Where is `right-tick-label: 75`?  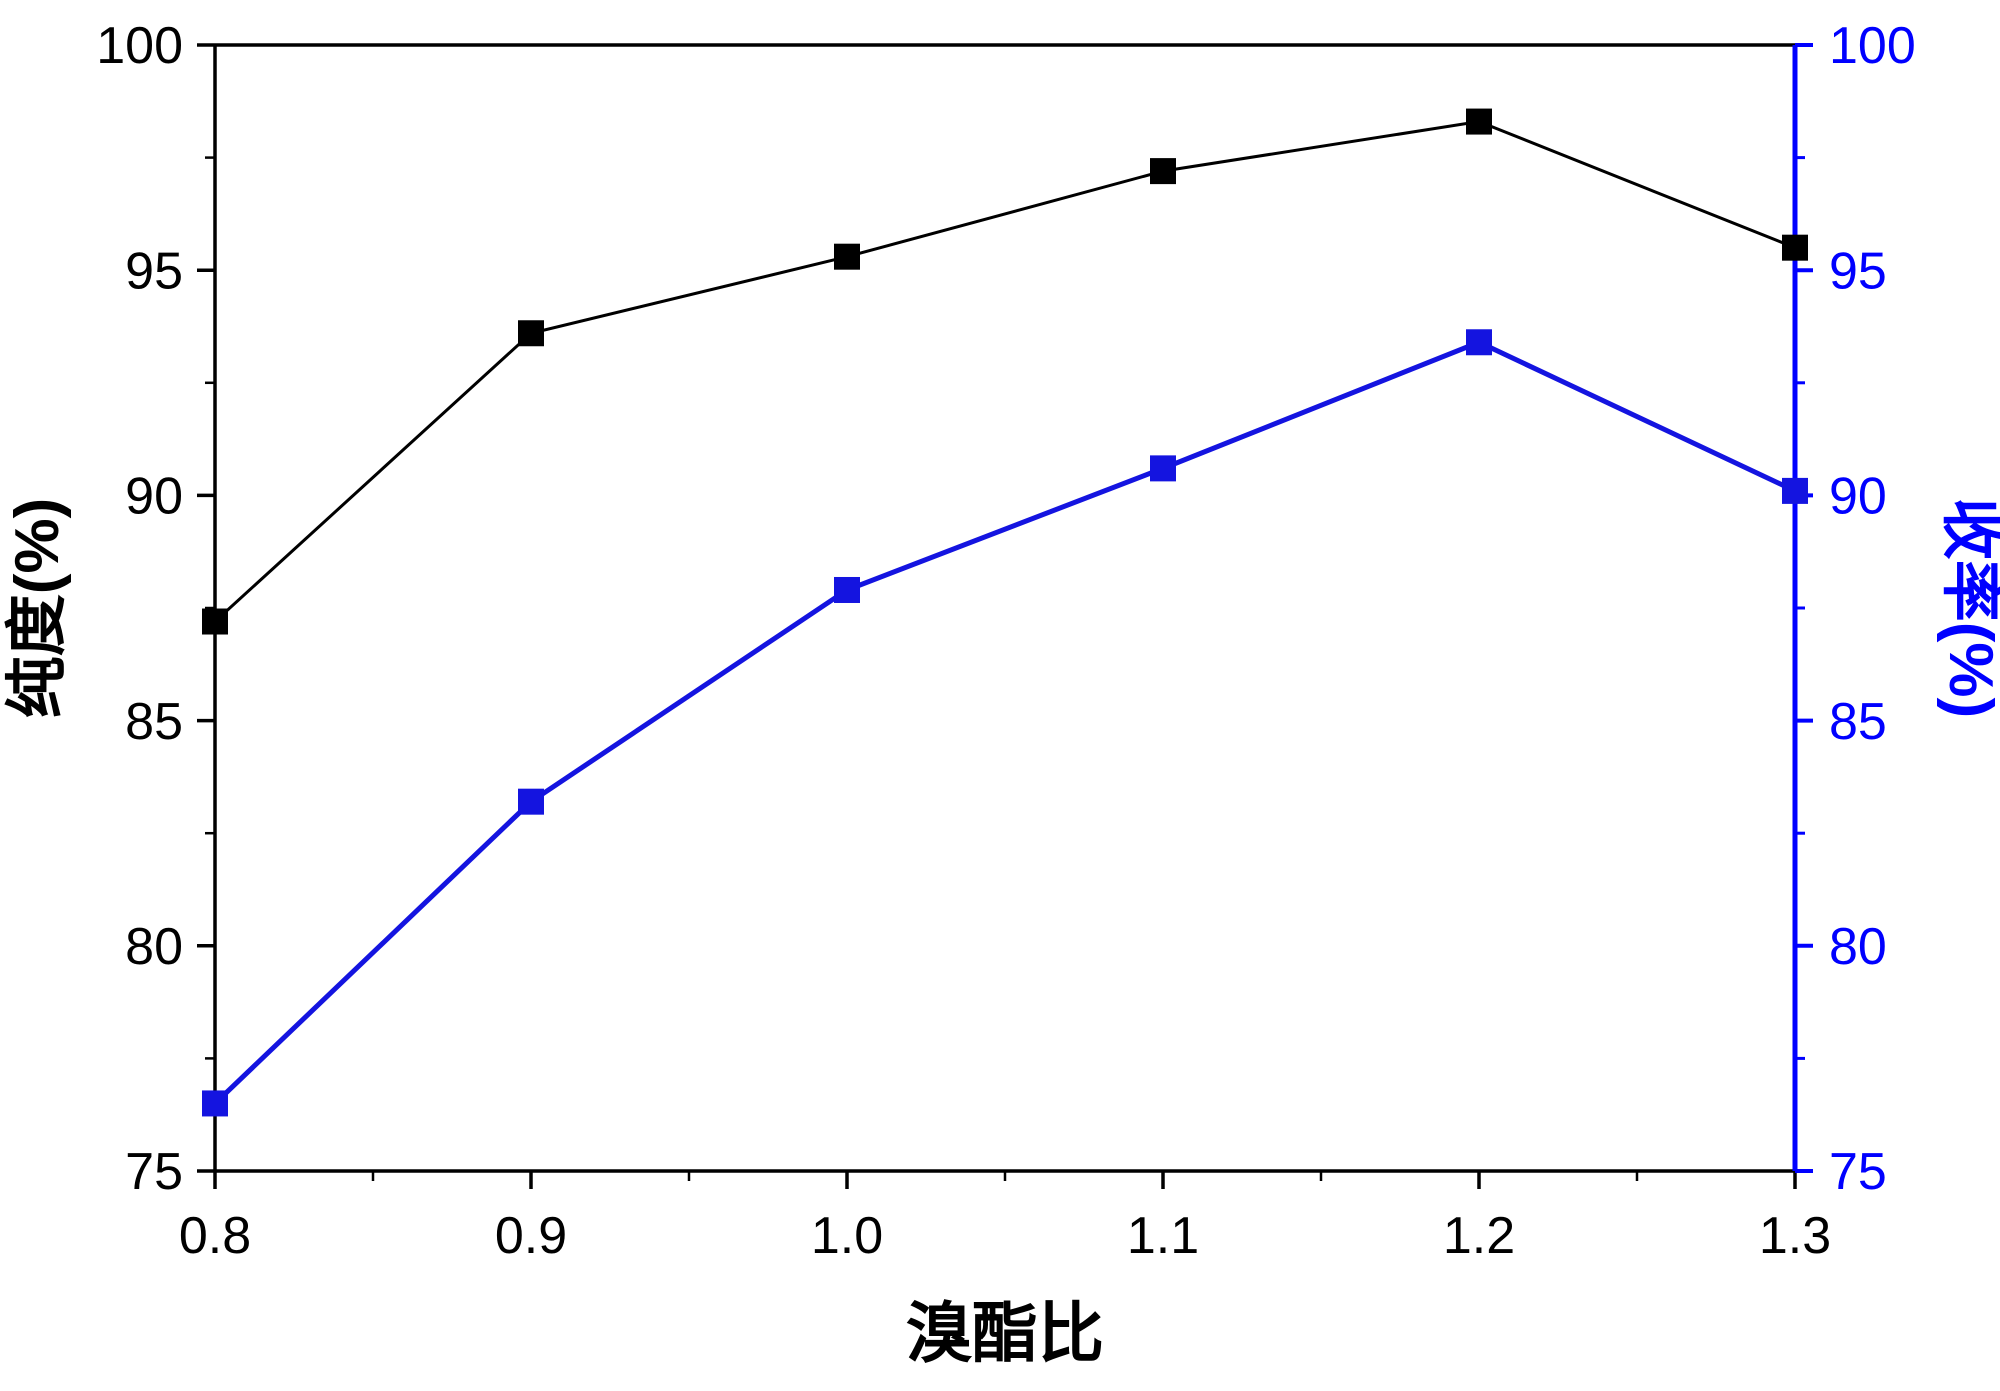 right-tick-label: 75 is located at coordinates (1858, 1172).